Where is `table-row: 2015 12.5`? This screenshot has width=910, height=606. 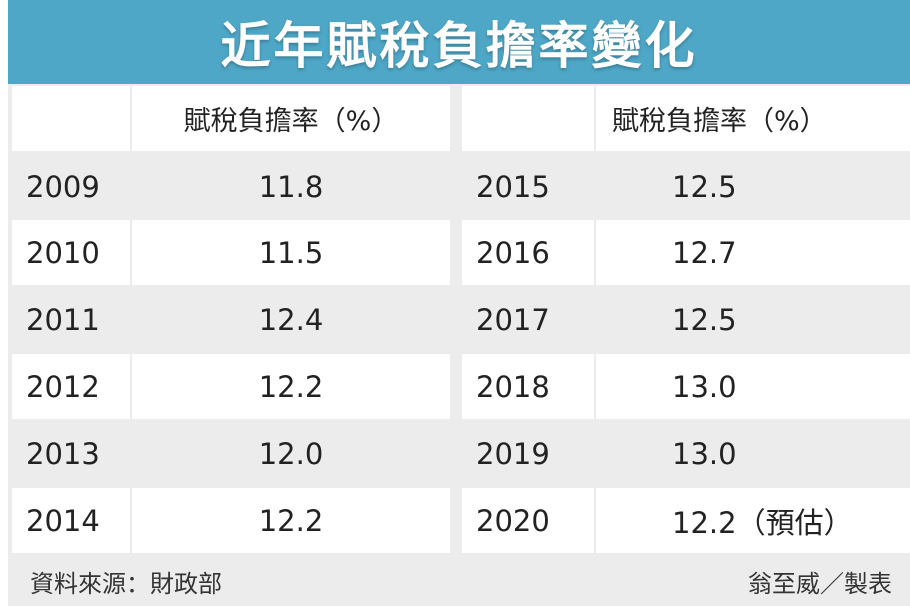 table-row: 2015 12.5 is located at coordinates (686, 186).